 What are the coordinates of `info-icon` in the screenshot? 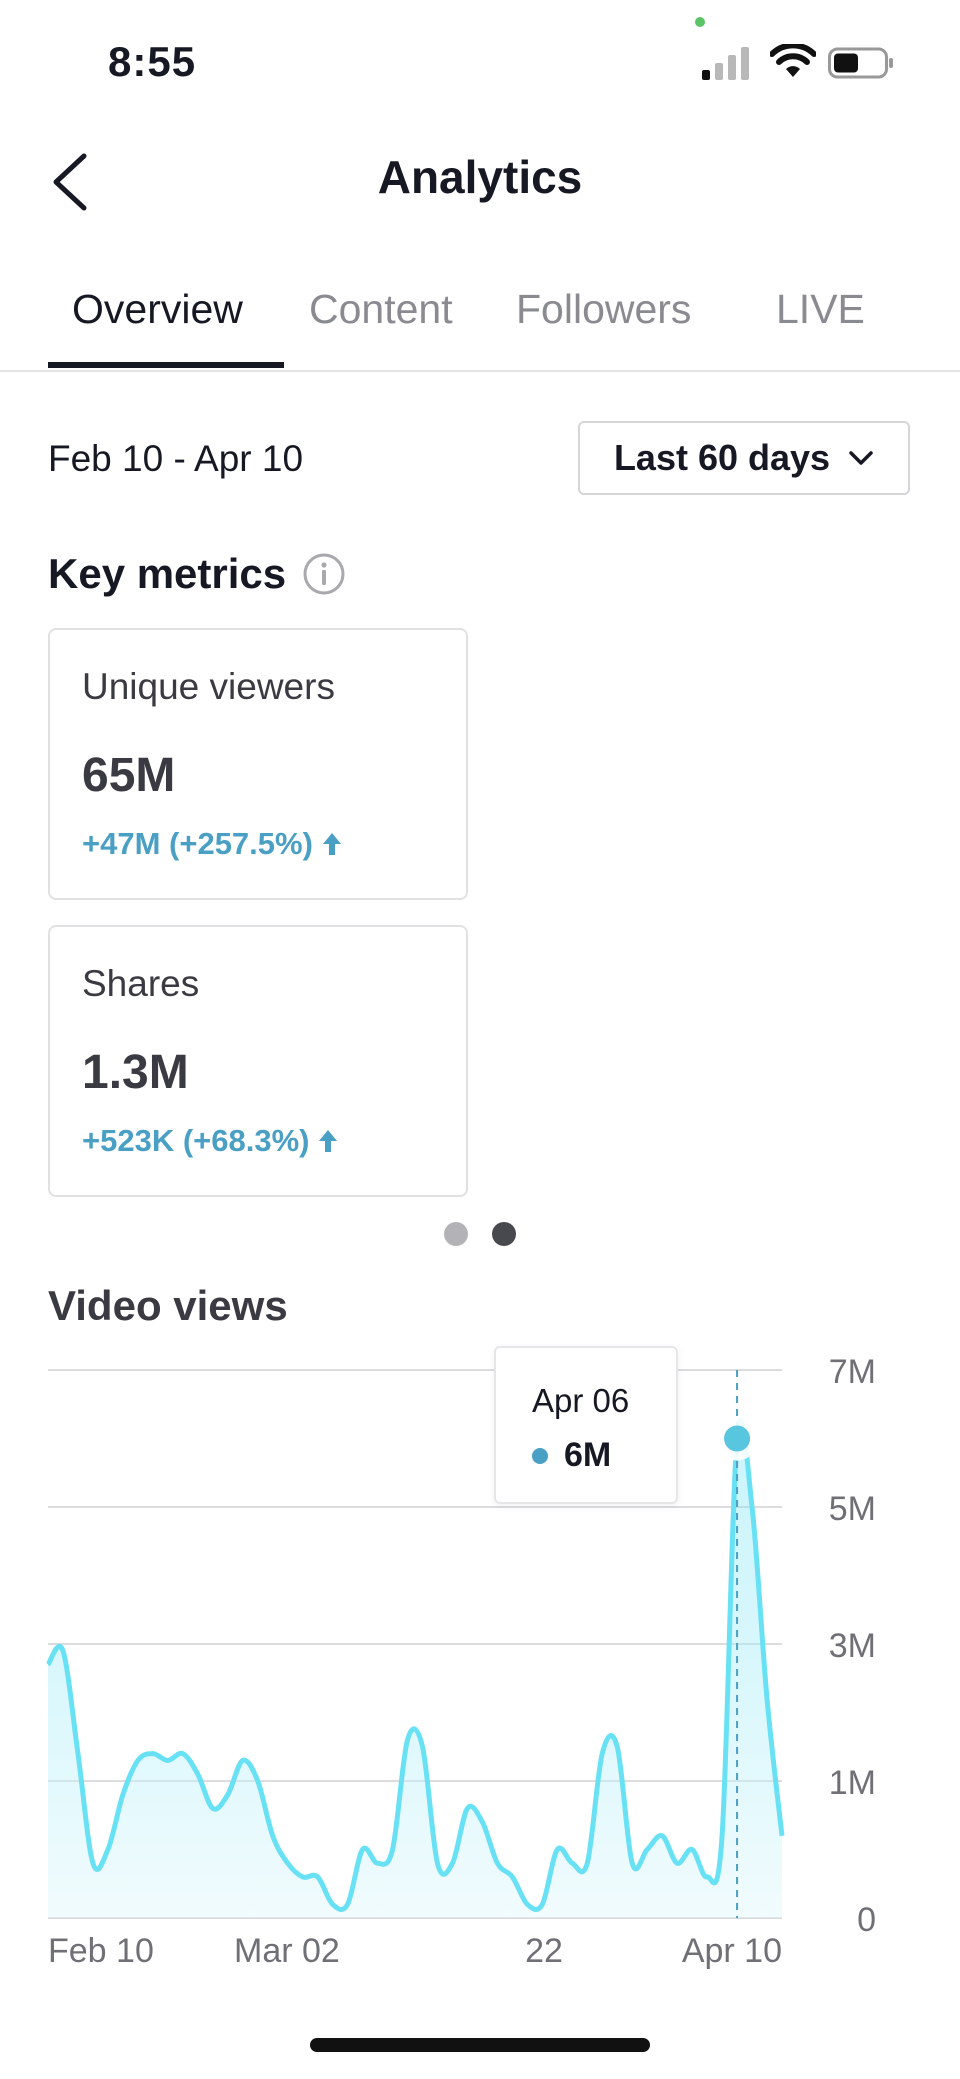 It's located at (324, 574).